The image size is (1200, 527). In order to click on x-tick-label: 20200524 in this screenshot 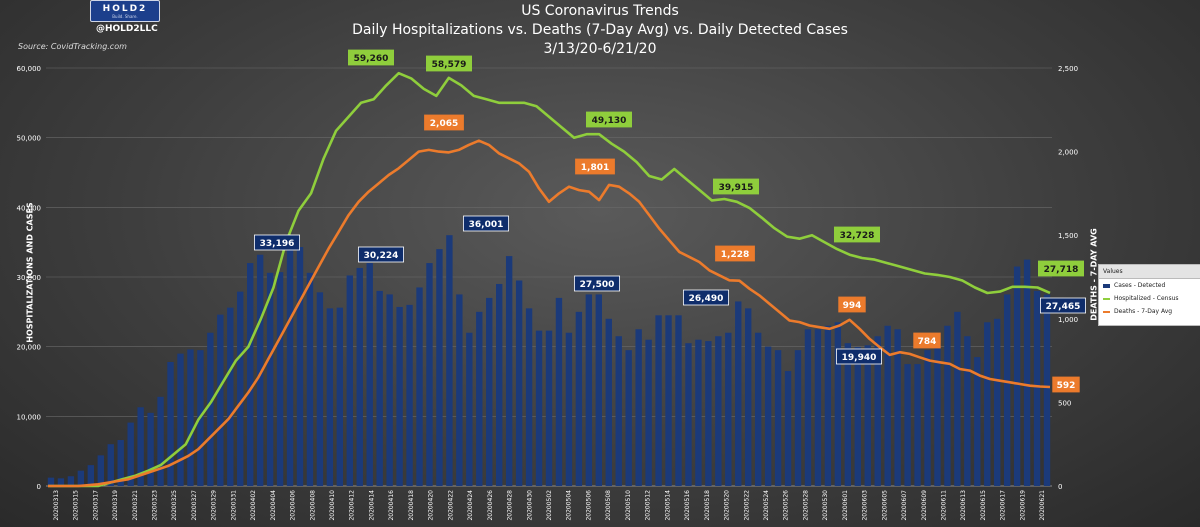, I will do `click(766, 505)`.